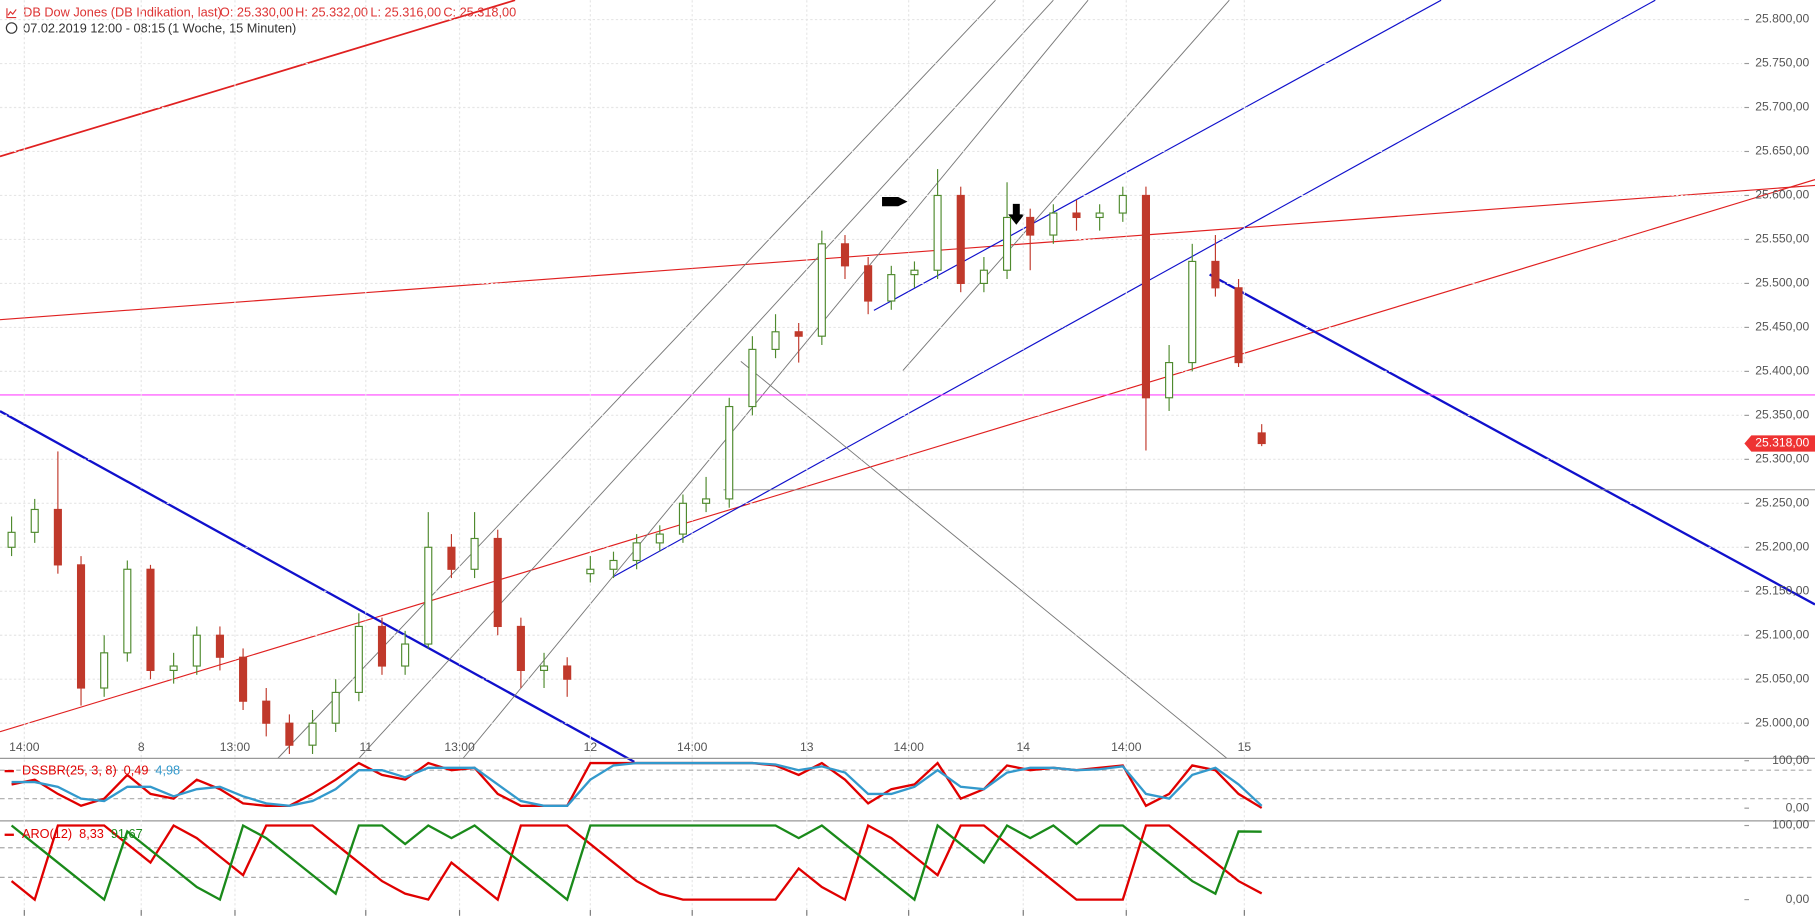  I want to click on y-tick-label: 25.300,00, so click(1782, 459).